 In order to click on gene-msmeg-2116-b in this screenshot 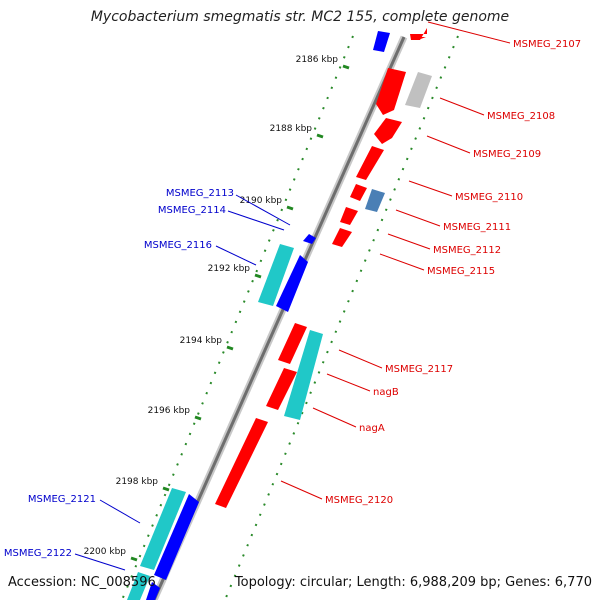, I will do `click(292, 283)`.